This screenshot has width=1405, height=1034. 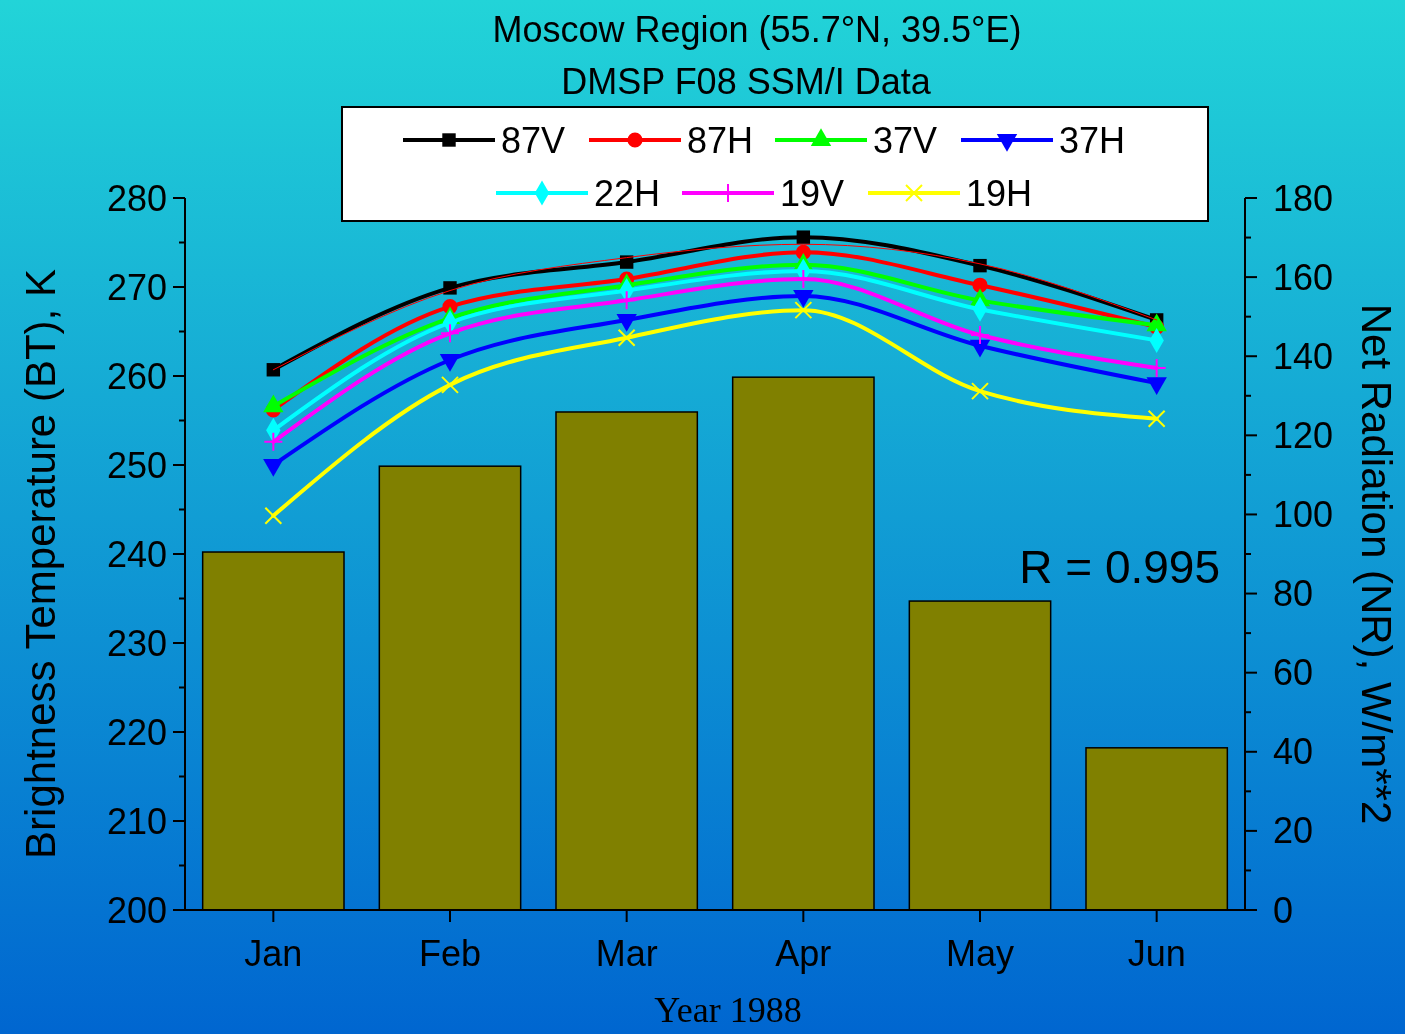 I want to click on chart-title: Moscow Region (55.7°N, 39.5°E), so click(x=757, y=29).